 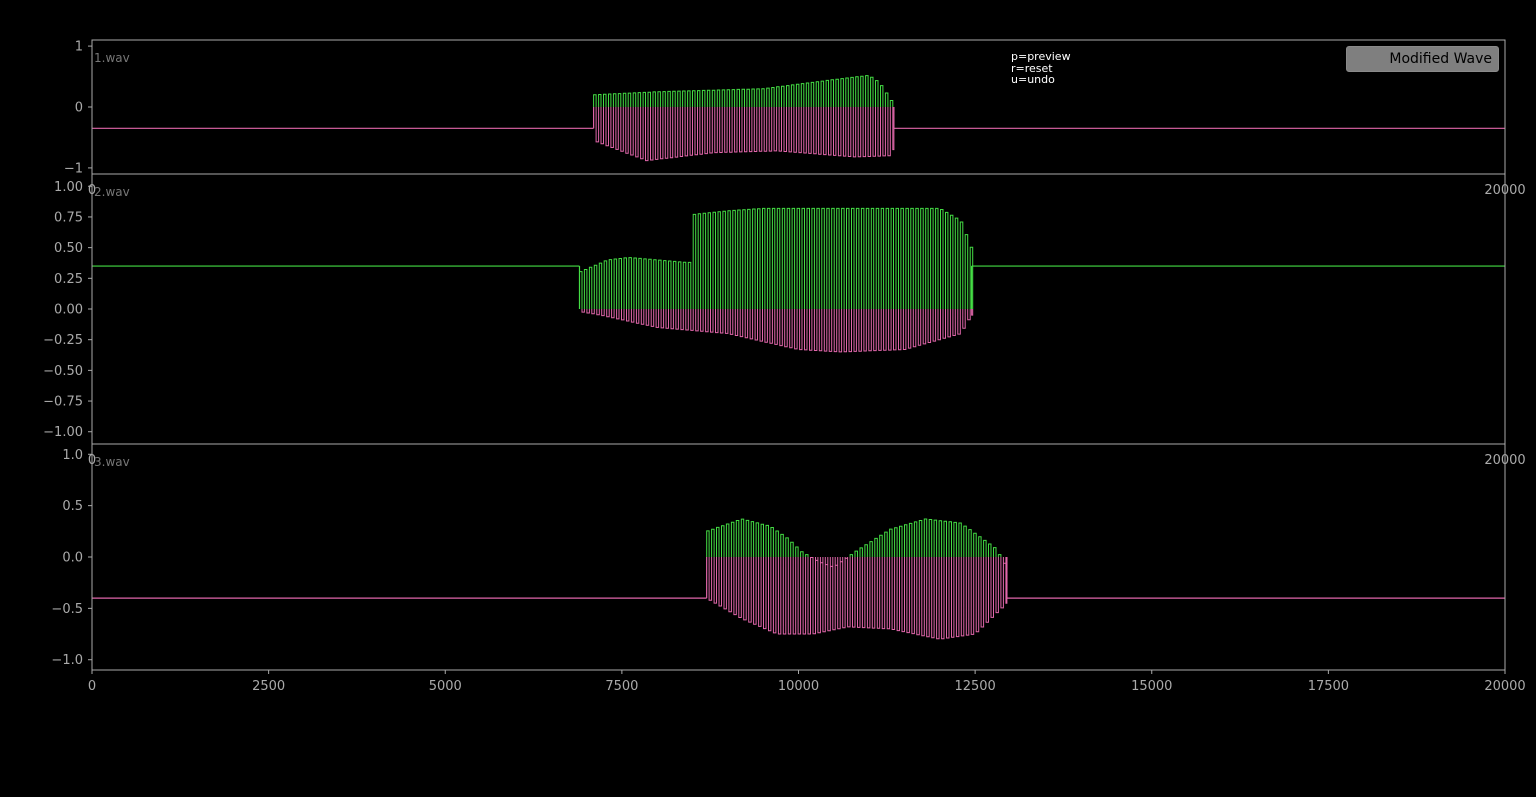 I want to click on track-label: 1.wav, so click(x=112, y=58).